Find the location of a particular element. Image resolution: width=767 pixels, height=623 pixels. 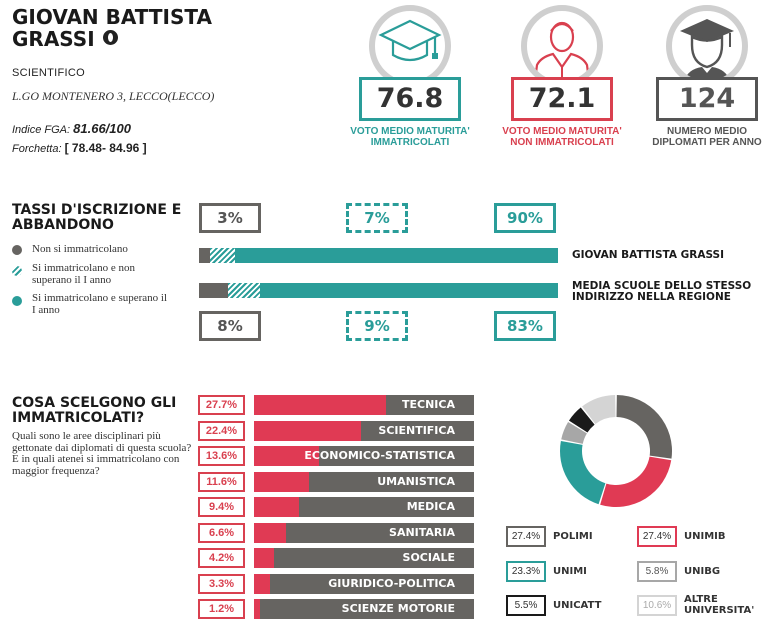

category-name: ECONOMICO-STATISTICA is located at coordinates (379, 455).